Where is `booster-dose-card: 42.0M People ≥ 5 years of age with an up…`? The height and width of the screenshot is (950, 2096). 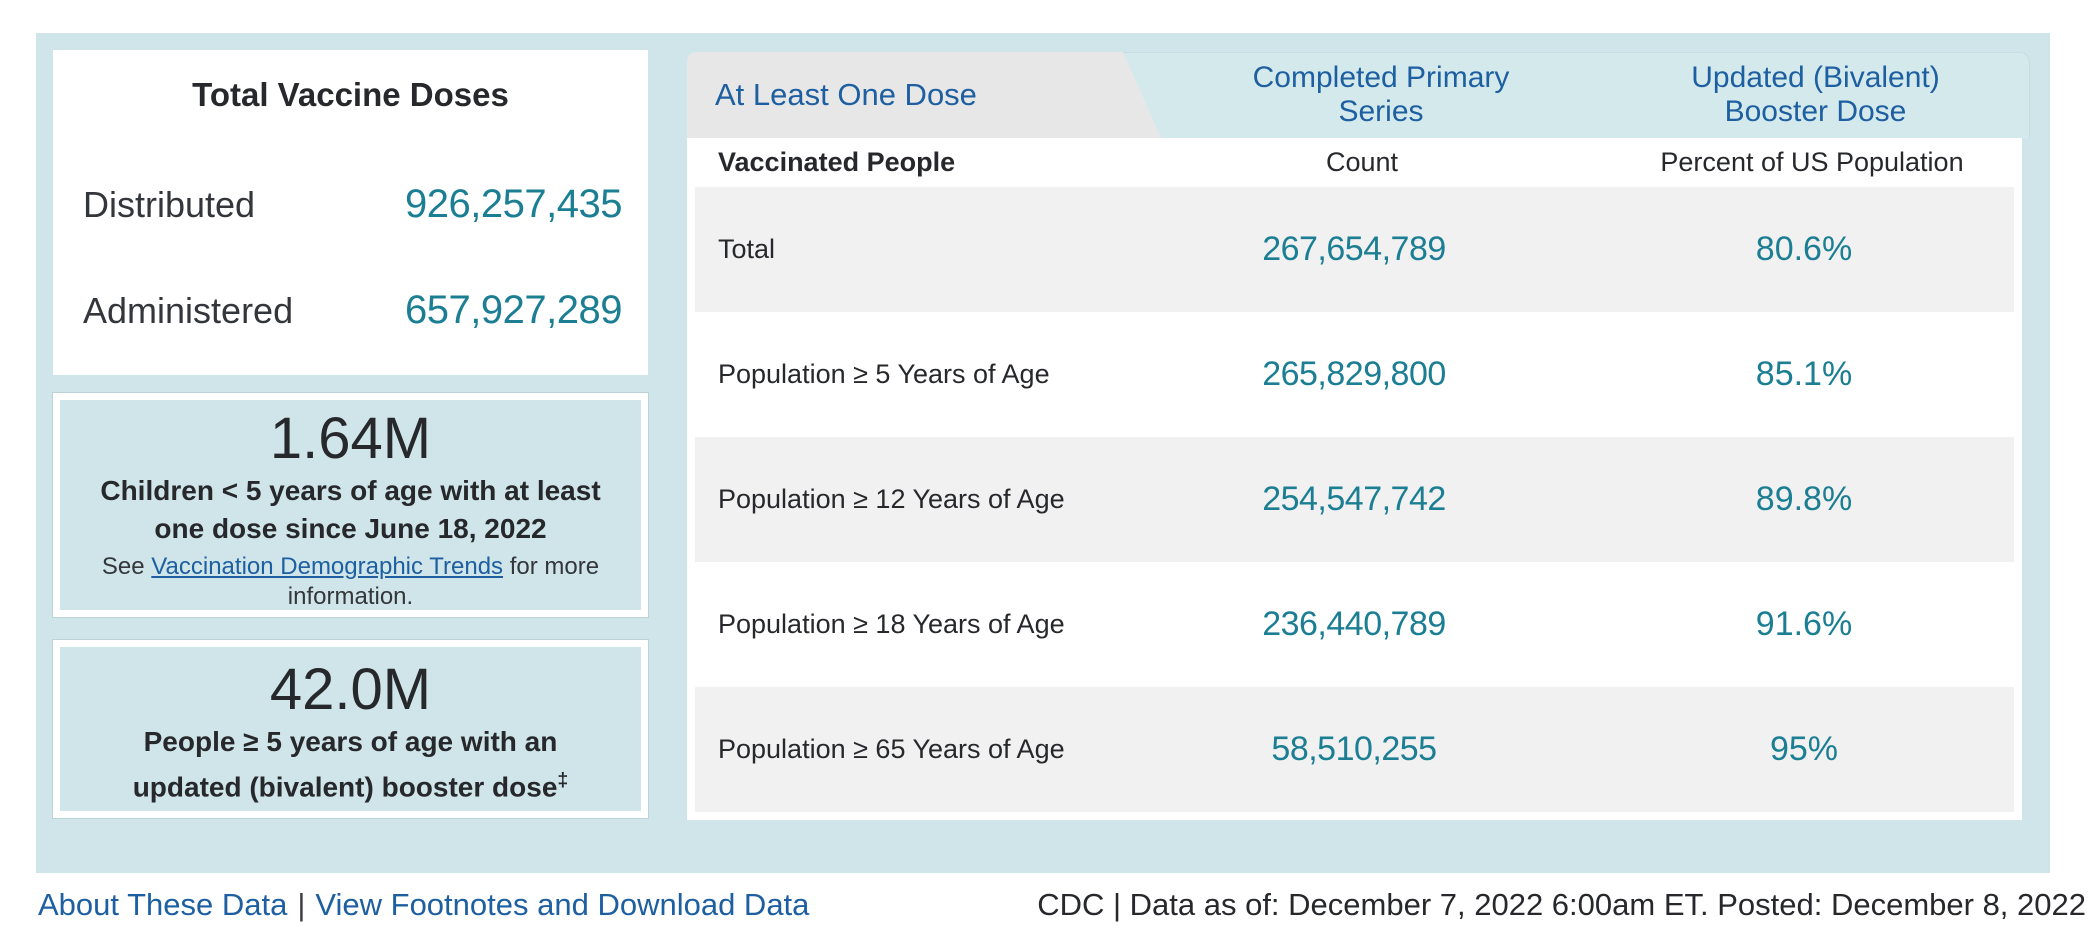 booster-dose-card: 42.0M People ≥ 5 years of age with an up… is located at coordinates (350, 729).